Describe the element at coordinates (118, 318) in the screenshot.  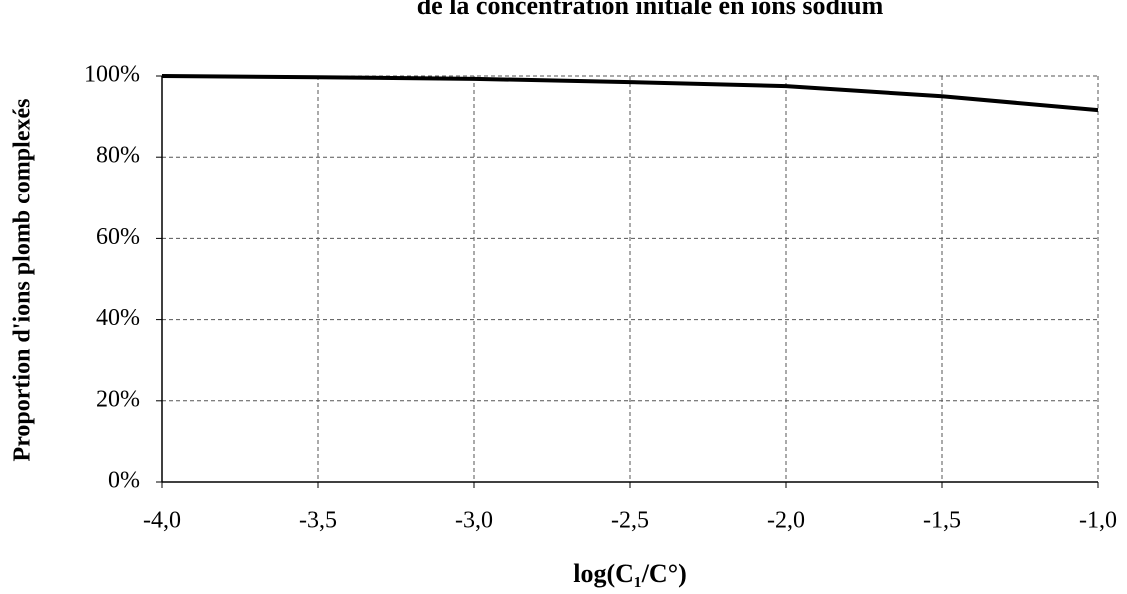
I see `y-tick-label: 40%` at that location.